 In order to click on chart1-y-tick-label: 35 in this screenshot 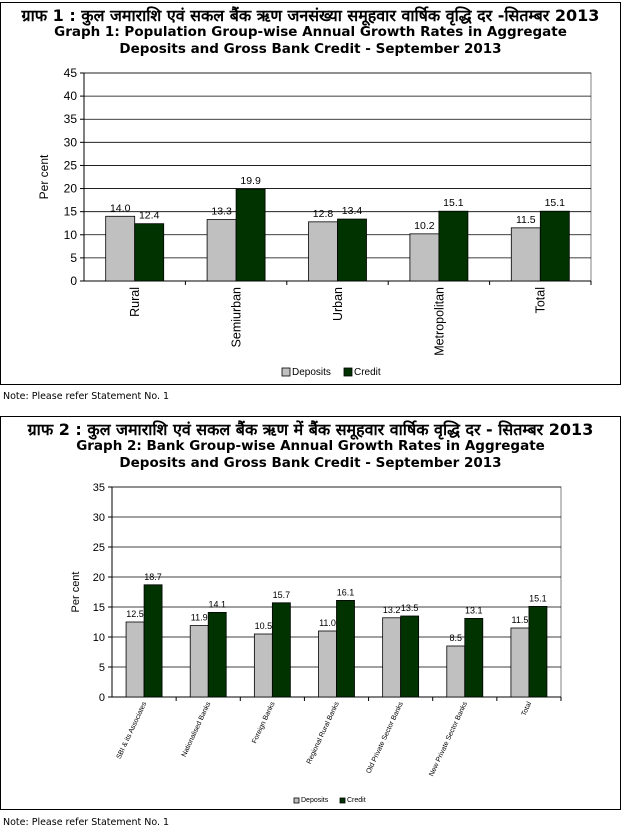, I will do `click(71, 119)`.